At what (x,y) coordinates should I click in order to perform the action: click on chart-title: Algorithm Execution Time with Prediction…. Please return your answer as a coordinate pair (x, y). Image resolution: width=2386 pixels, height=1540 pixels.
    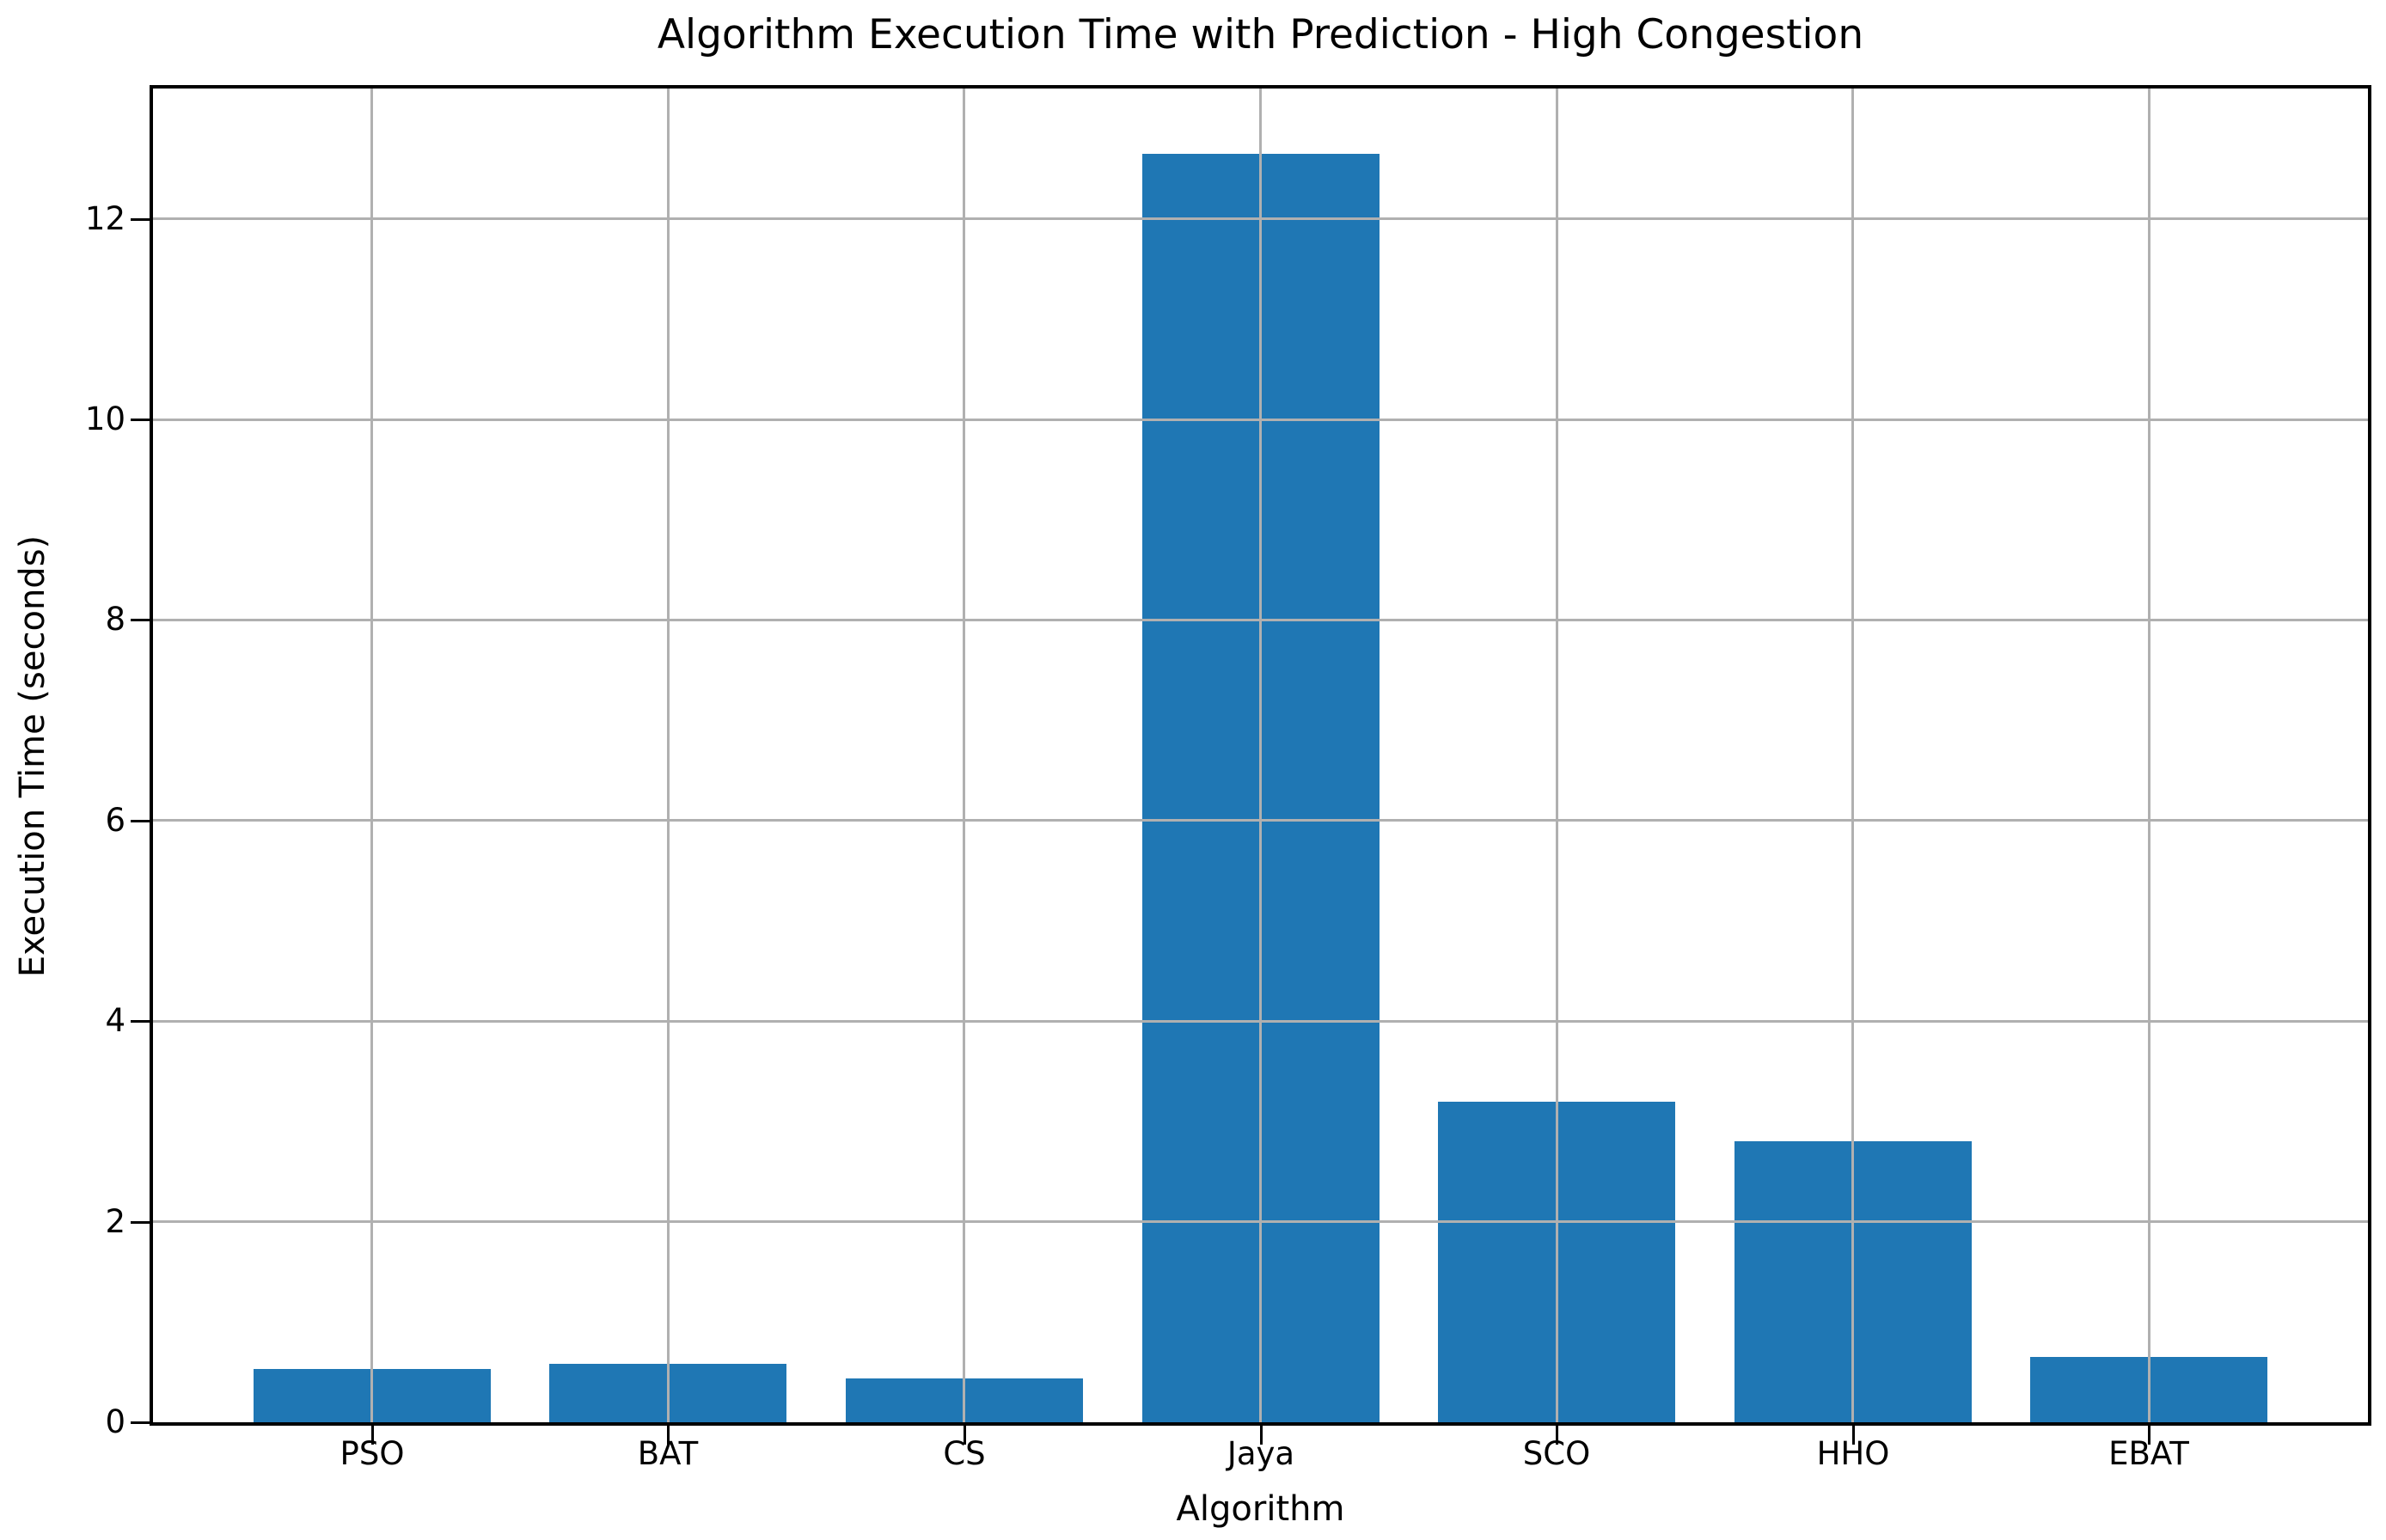
    Looking at the image, I should click on (1261, 34).